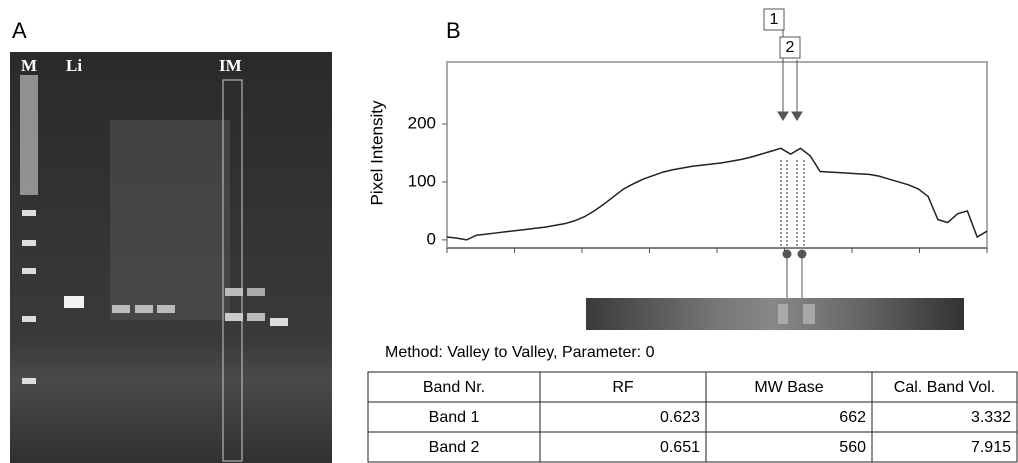 The image size is (1018, 463). I want to click on lane-label: IM, so click(230, 65).